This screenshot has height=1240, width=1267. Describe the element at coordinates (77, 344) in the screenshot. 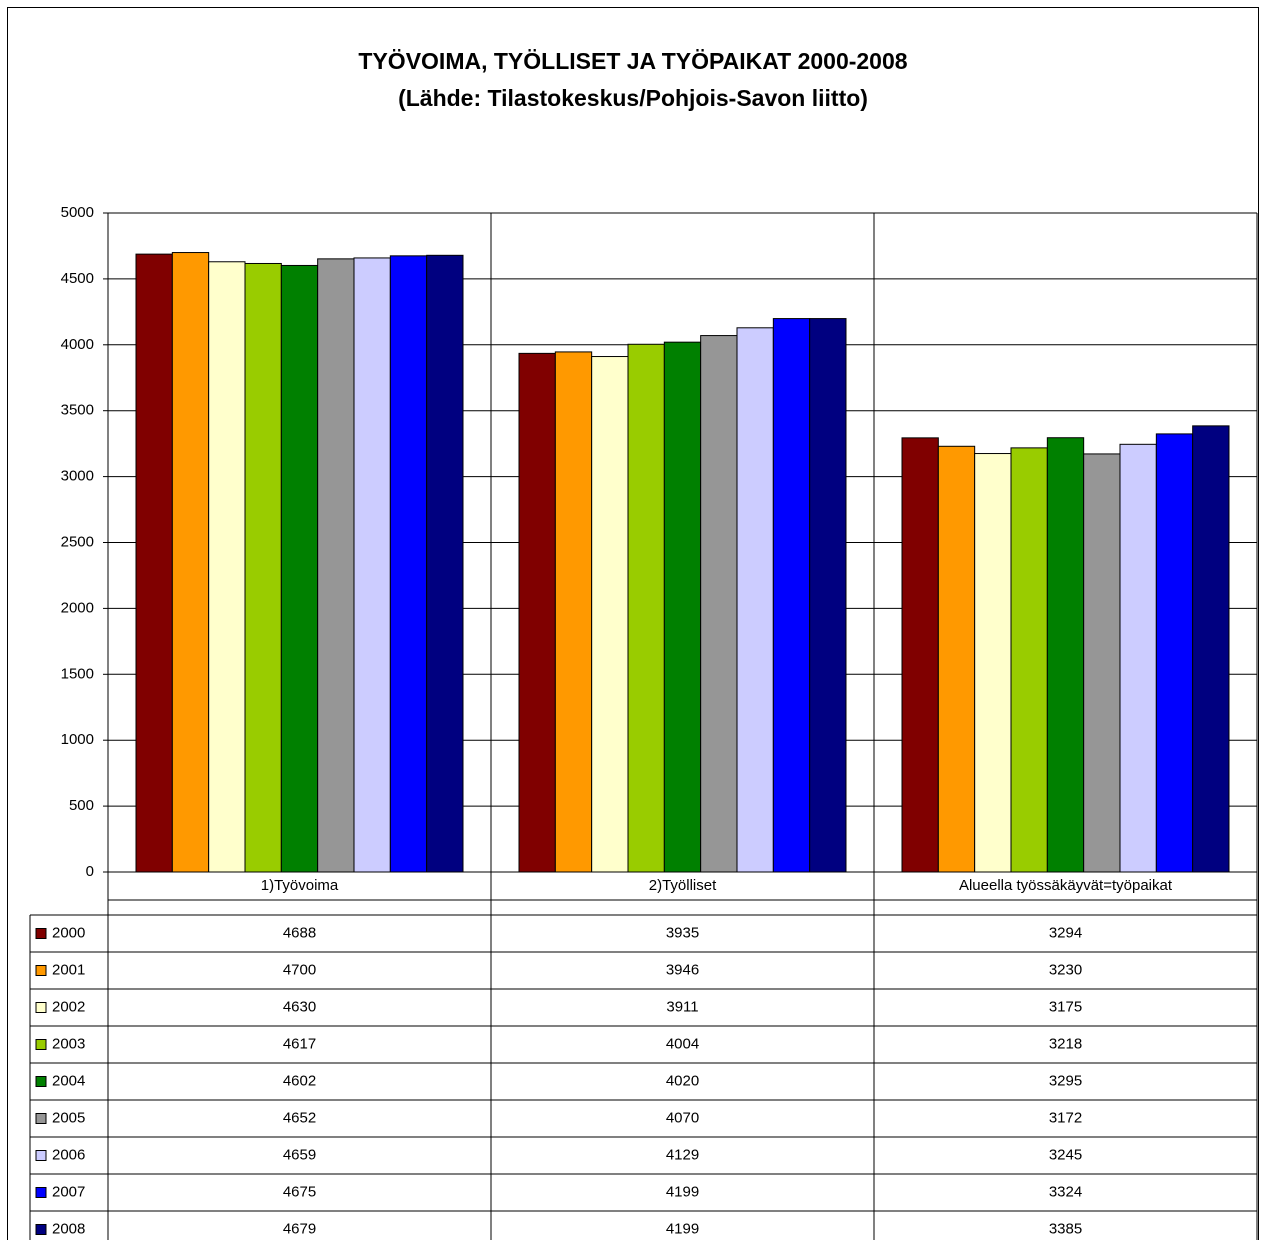

I see `y-tick-label: 4000` at that location.